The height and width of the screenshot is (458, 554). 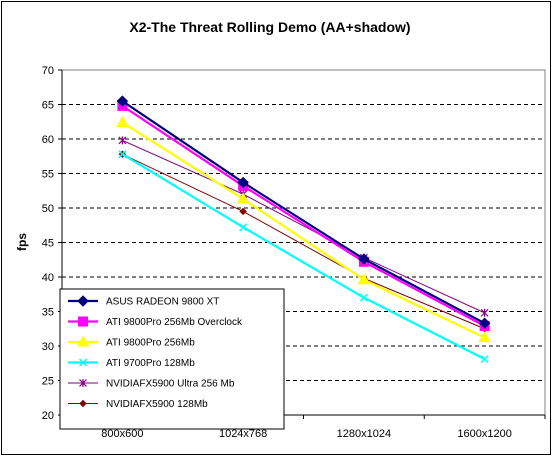 I want to click on y-axis-label: fps, so click(x=22, y=242).